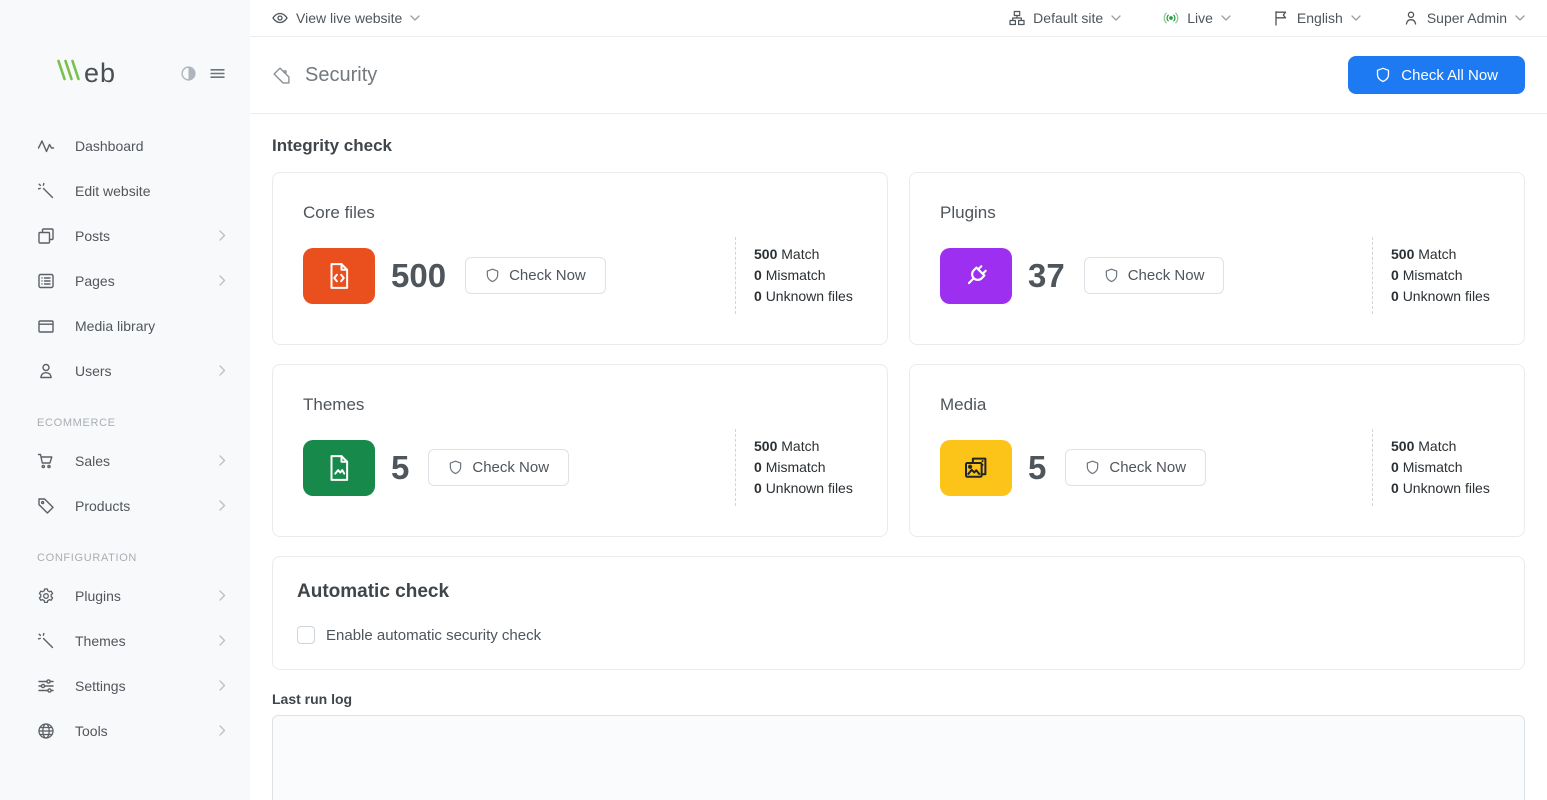  What do you see at coordinates (1136, 467) in the screenshot?
I see `media-check-now-button: Check Now` at bounding box center [1136, 467].